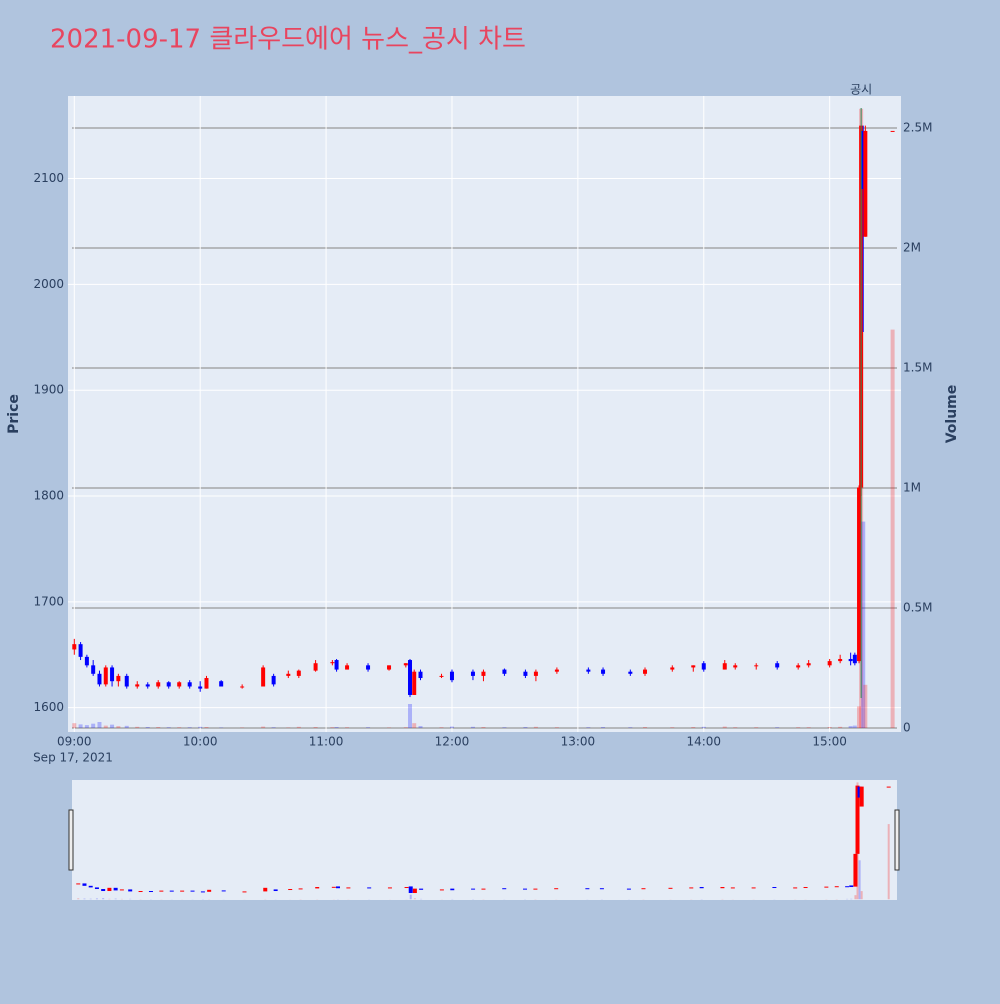  What do you see at coordinates (703, 742) in the screenshot?
I see `x-tick-label: 14:00` at bounding box center [703, 742].